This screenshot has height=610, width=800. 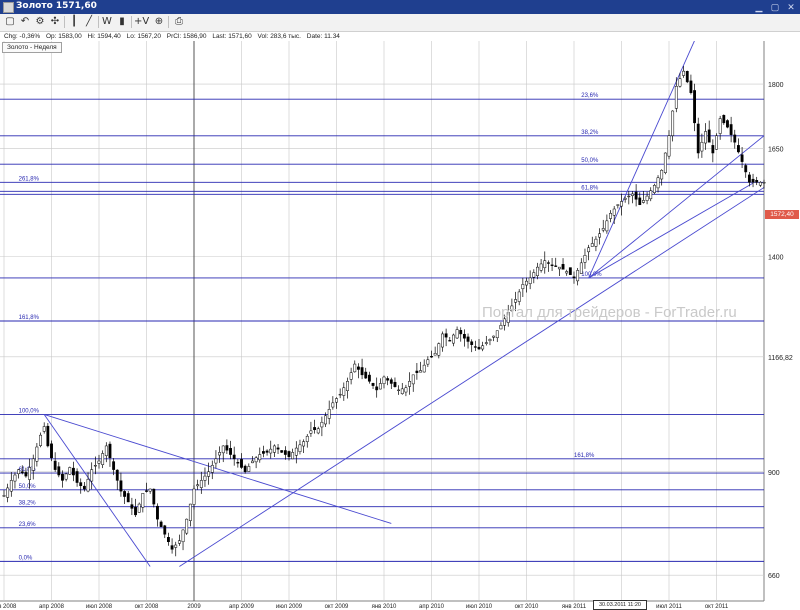 What do you see at coordinates (40, 21) in the screenshot?
I see `gear-icon: ⚙` at bounding box center [40, 21].